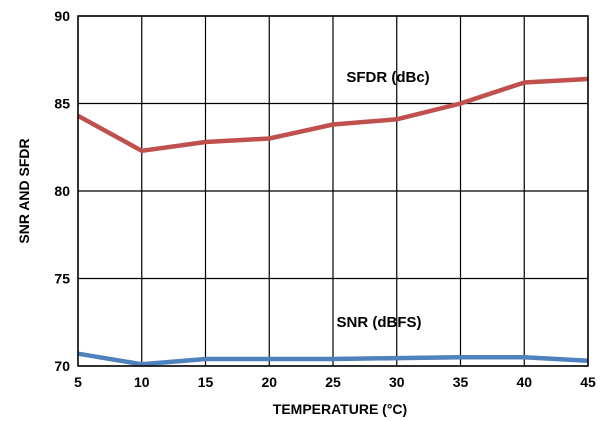 The image size is (615, 421). I want to click on x-tick-label-5: 30, so click(397, 382).